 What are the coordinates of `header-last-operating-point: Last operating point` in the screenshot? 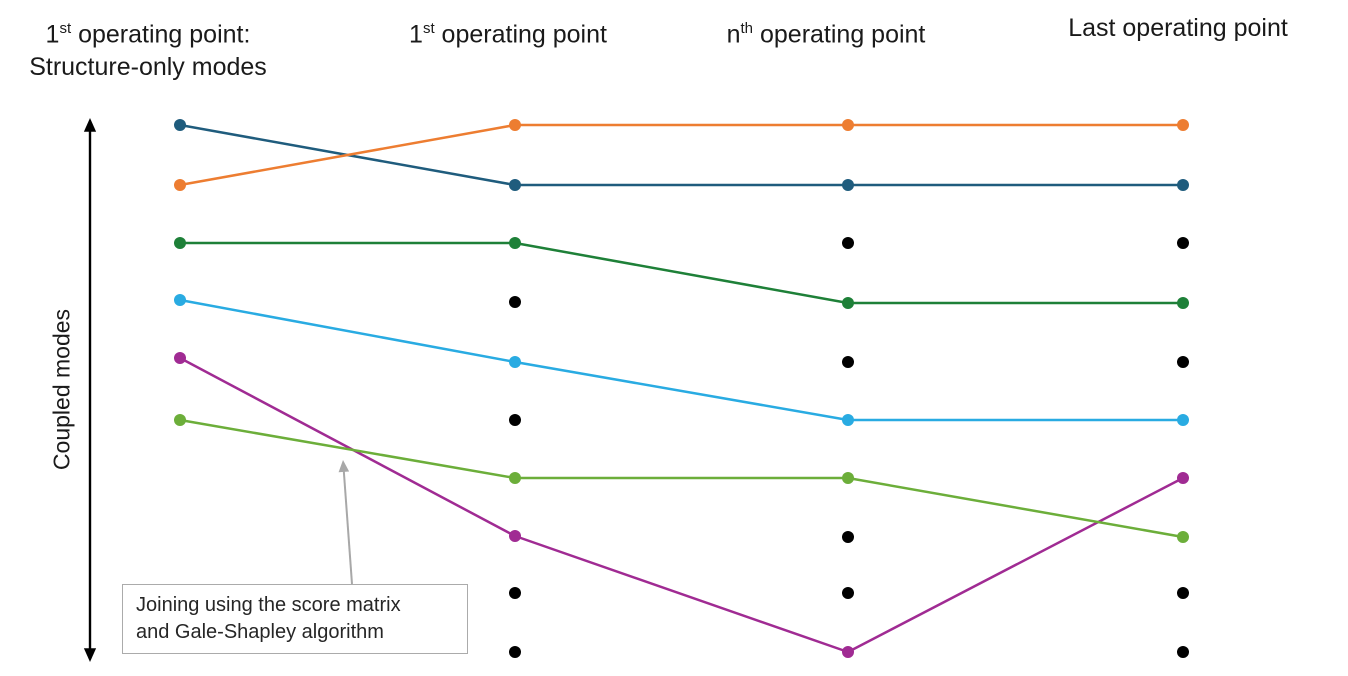 It's located at (1178, 28).